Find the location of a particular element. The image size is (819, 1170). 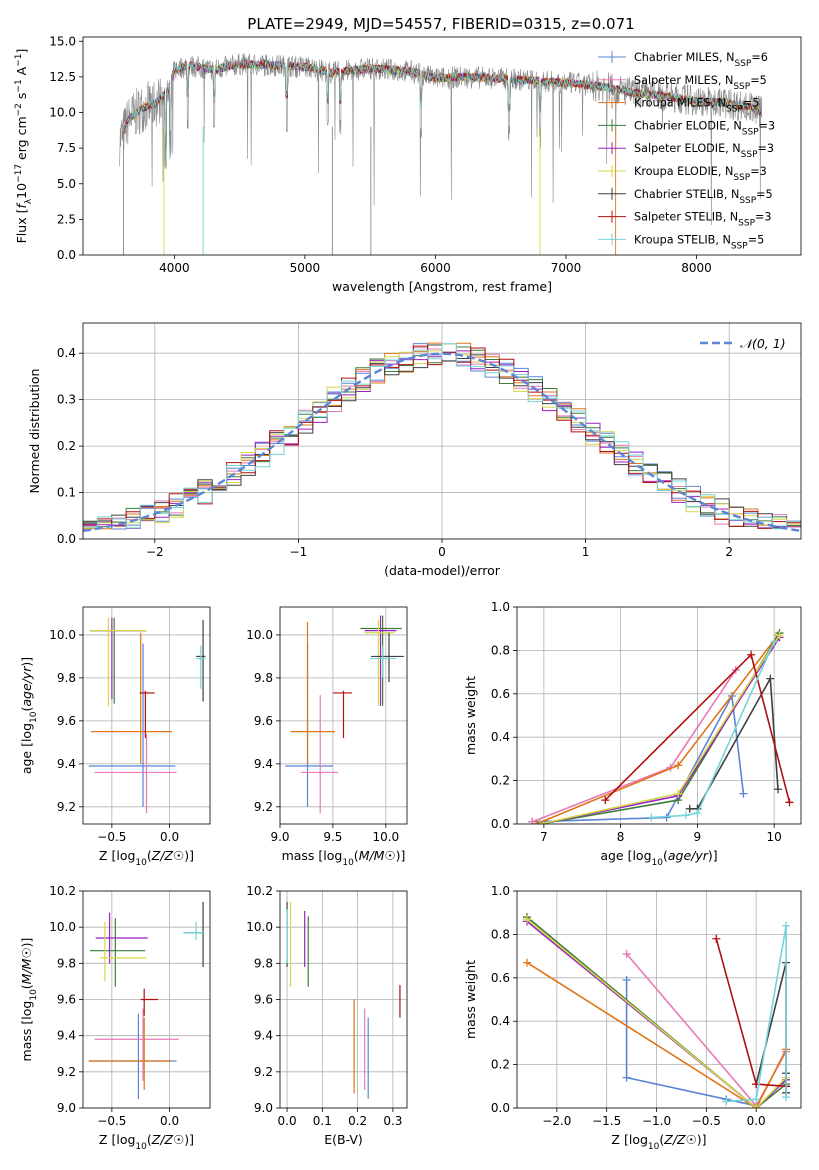

x-tick-label: −1.5 is located at coordinates (606, 1121).